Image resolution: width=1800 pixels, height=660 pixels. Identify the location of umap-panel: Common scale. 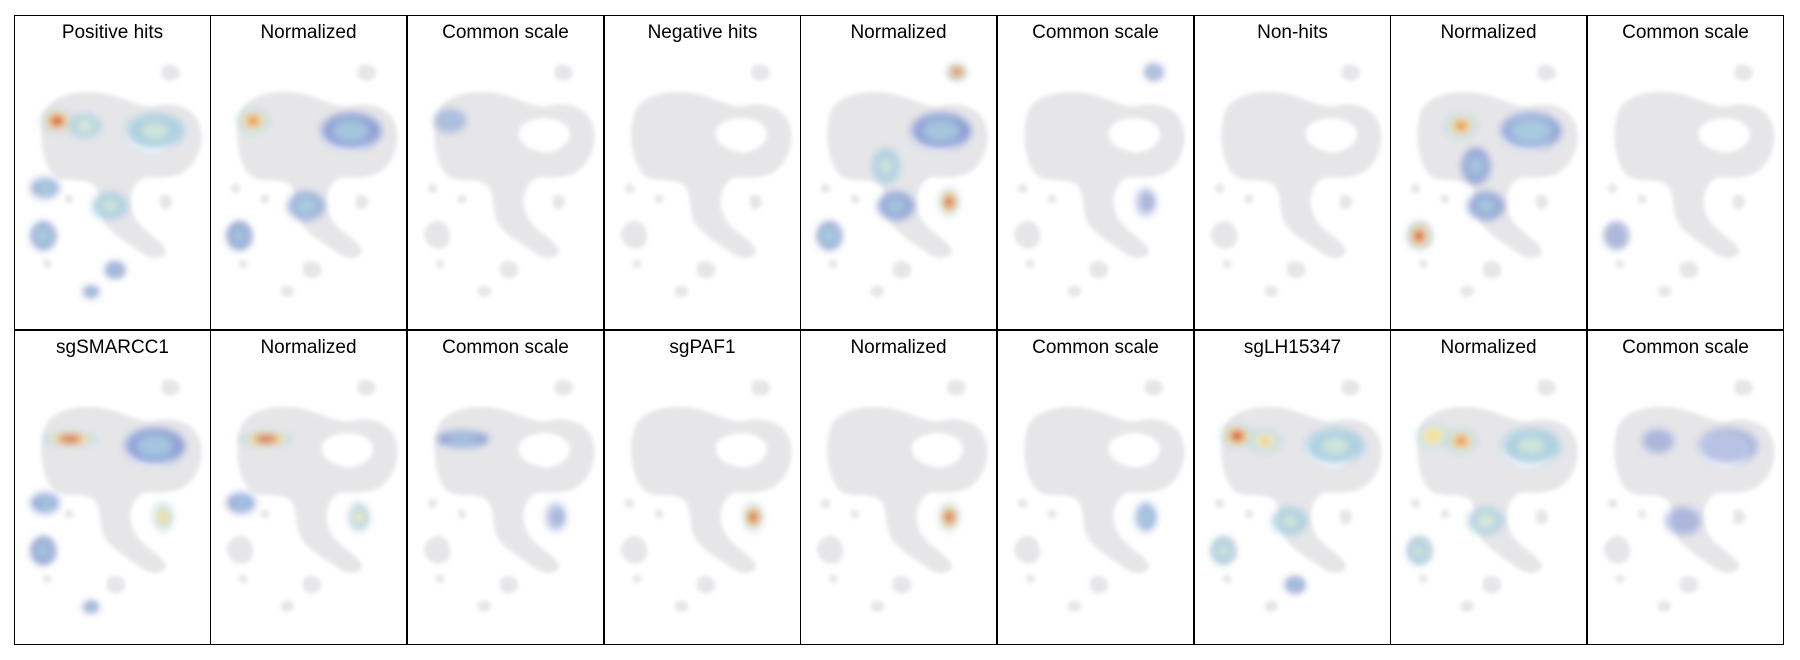
(1095, 487).